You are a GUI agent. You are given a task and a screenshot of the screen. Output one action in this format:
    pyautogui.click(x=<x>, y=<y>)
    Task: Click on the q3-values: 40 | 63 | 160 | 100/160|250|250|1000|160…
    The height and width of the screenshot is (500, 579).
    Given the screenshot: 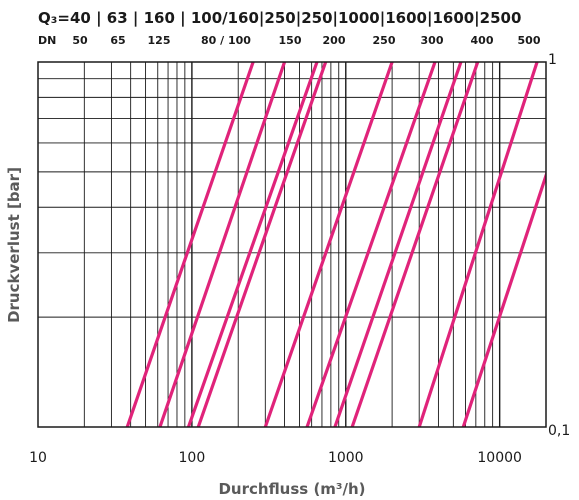 What is the action you would take?
    pyautogui.click(x=295, y=18)
    